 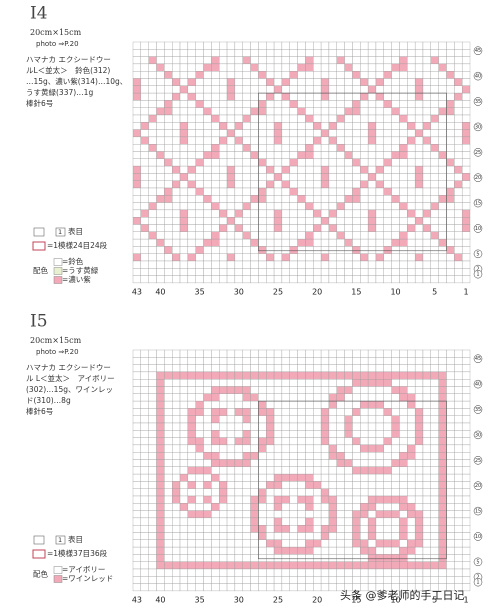 I want to click on row-number: 30, so click(x=478, y=127).